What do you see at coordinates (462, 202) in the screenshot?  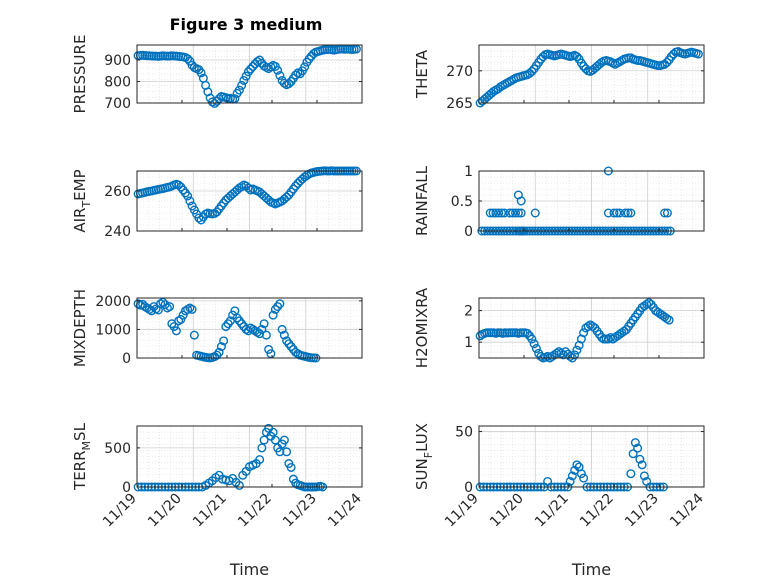 I see `rainfall-ytick-label: 0.5` at bounding box center [462, 202].